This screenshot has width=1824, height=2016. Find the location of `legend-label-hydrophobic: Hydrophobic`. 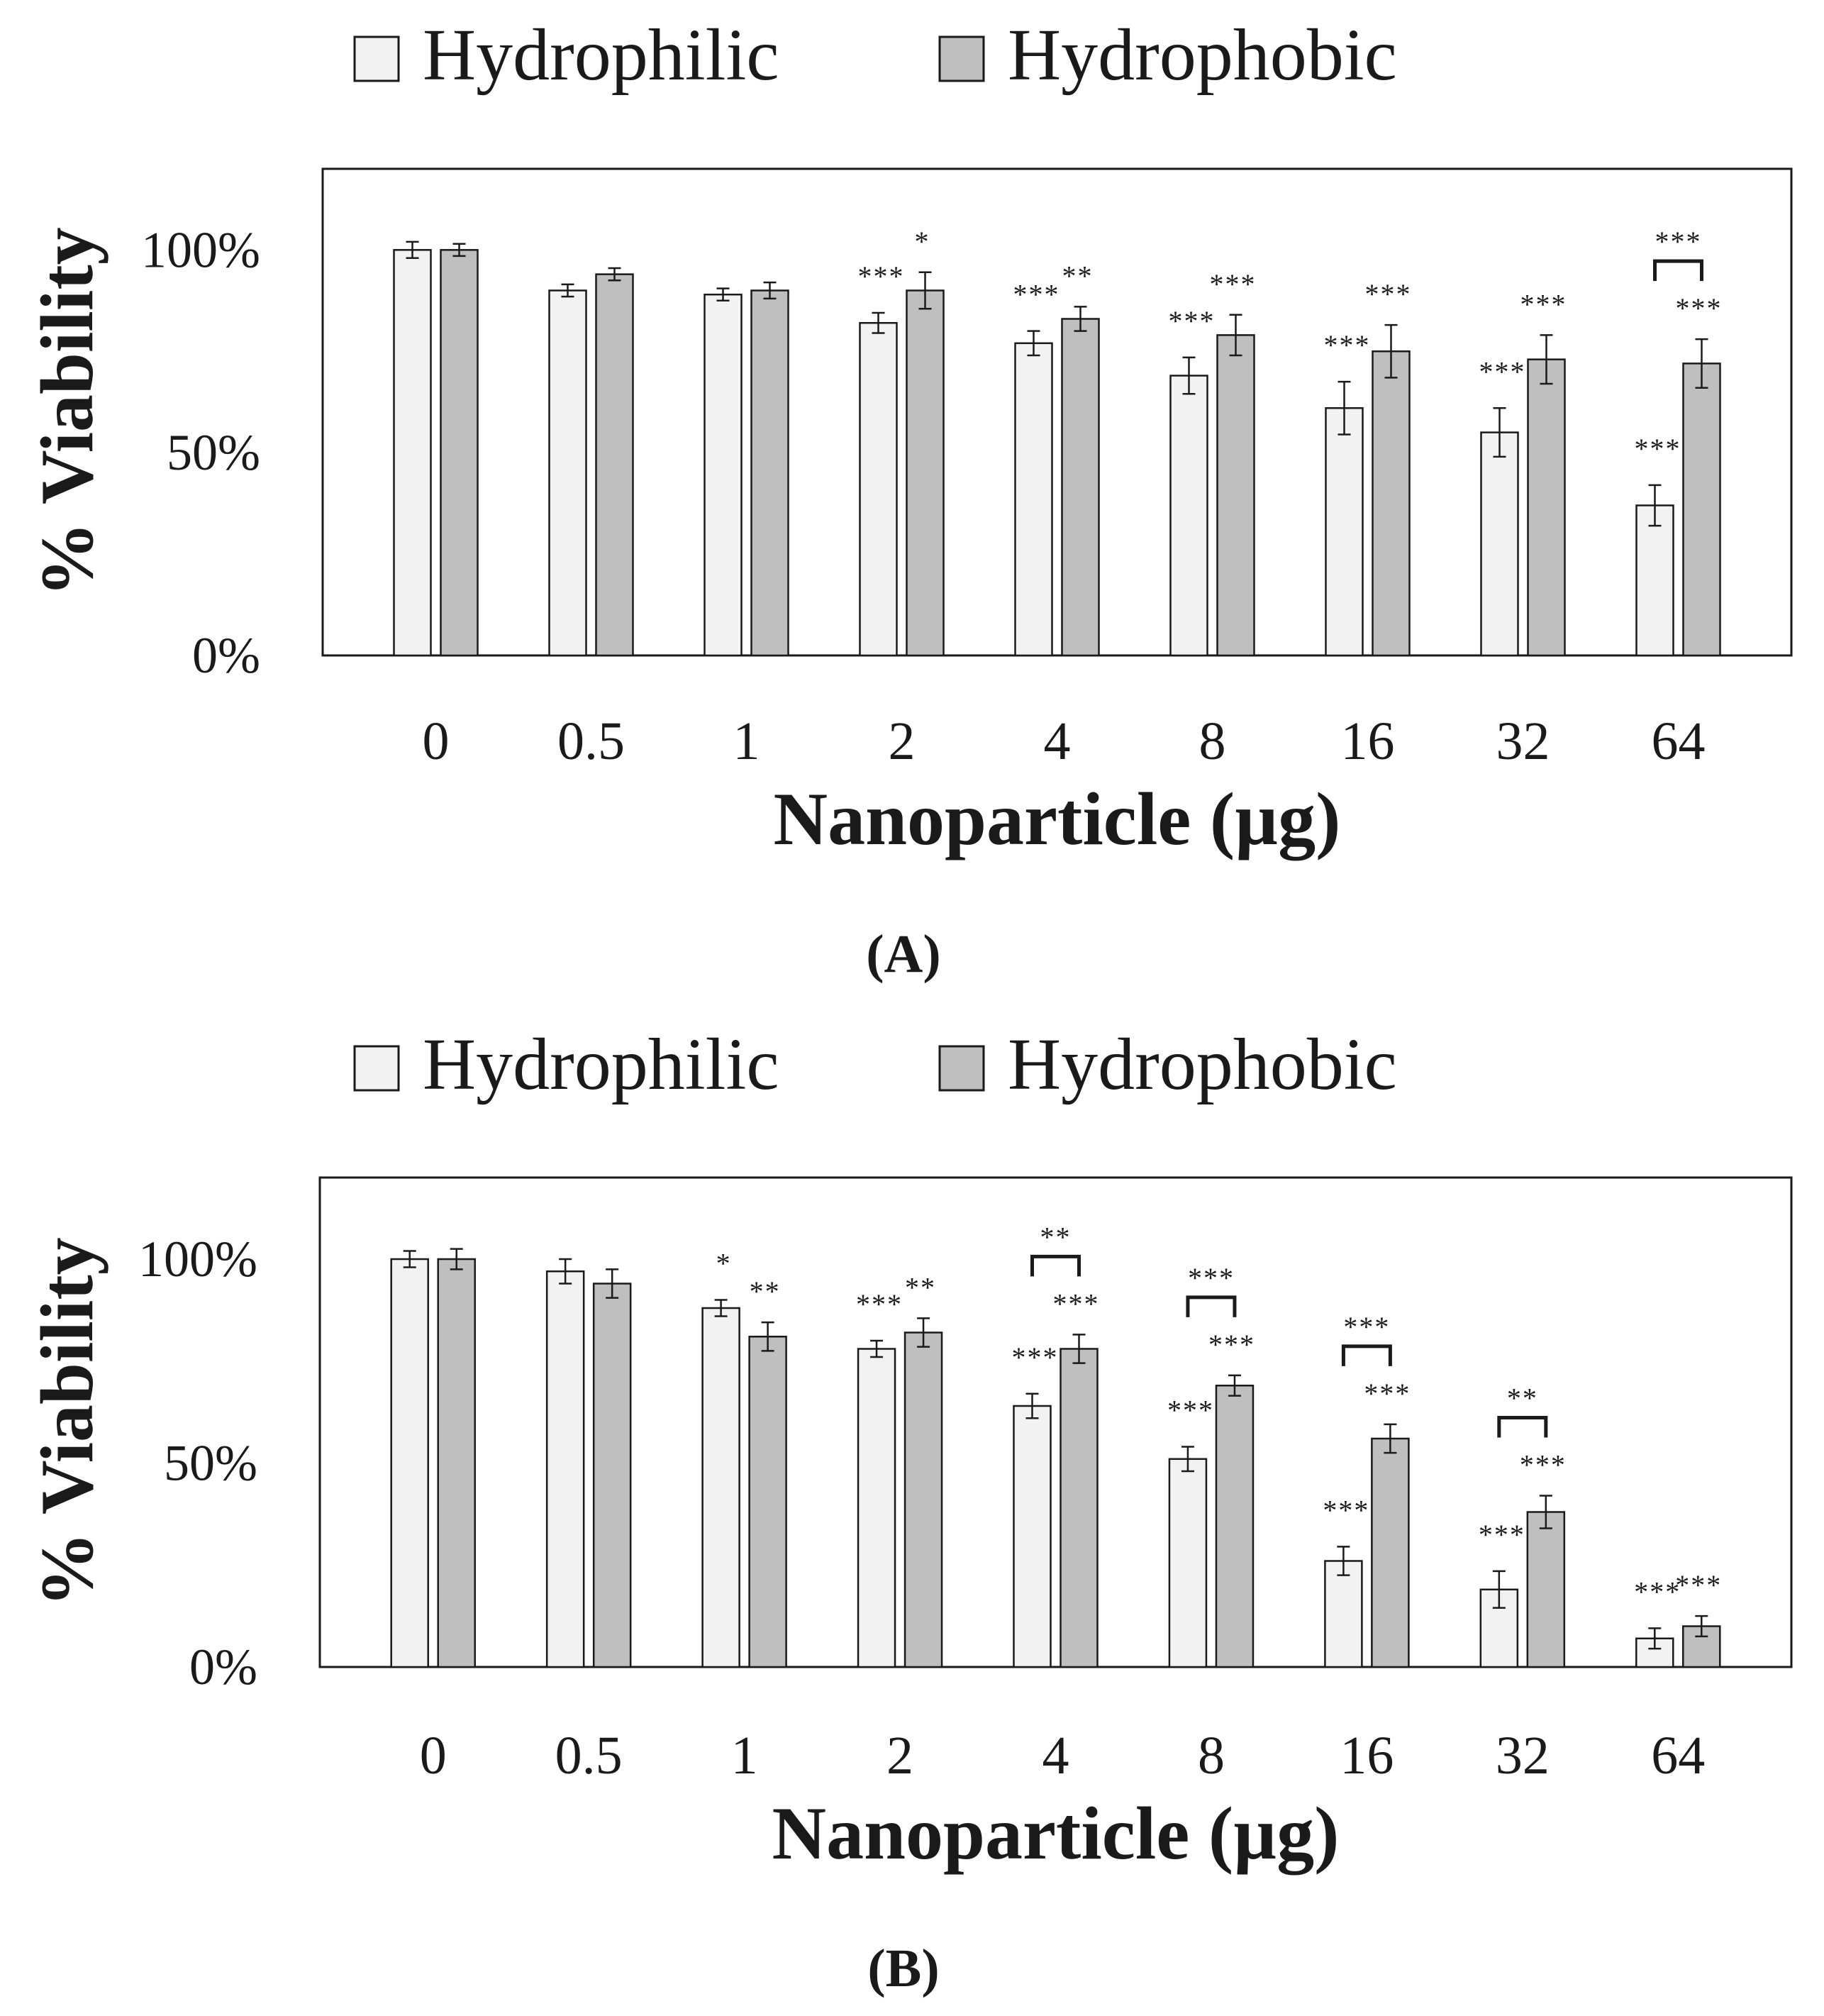

legend-label-hydrophobic: Hydrophobic is located at coordinates (1202, 55).